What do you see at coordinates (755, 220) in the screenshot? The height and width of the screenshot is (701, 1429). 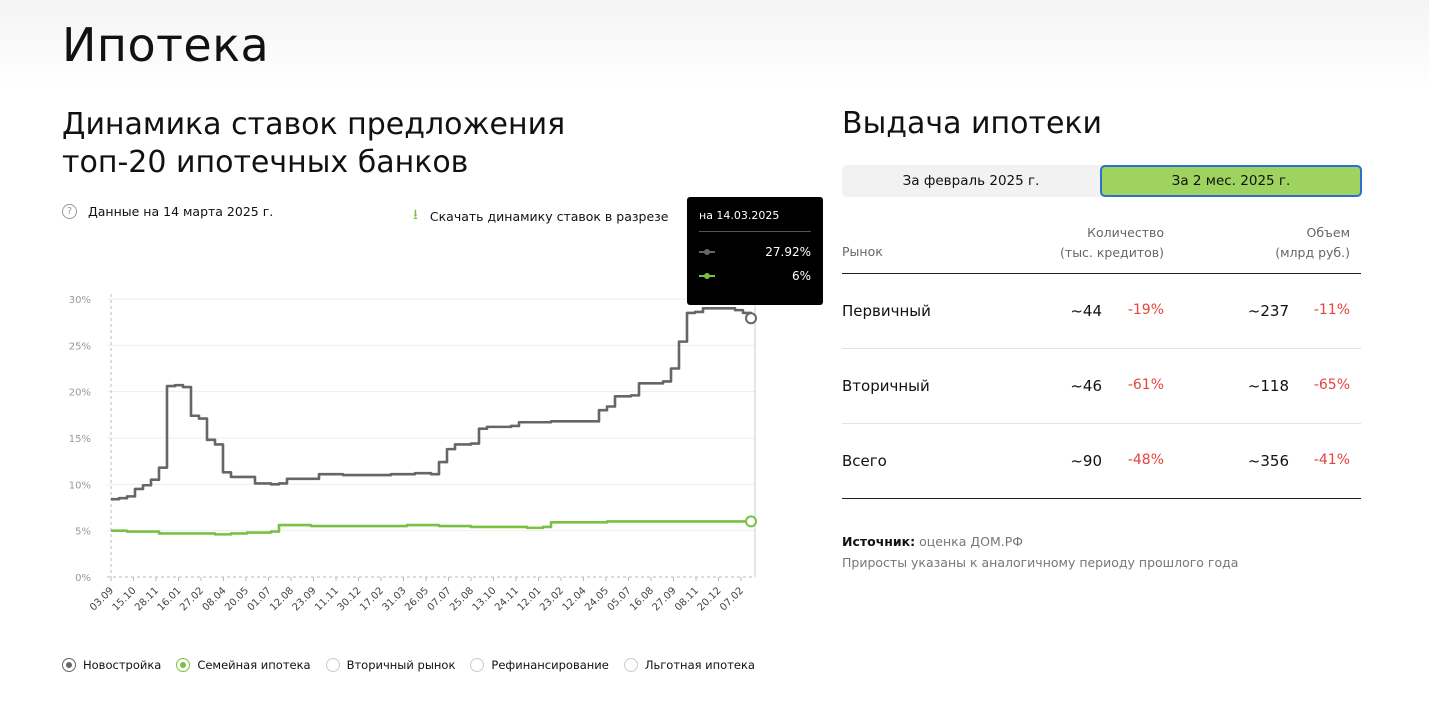 I see `tooltip-date: на 14.03.2025` at bounding box center [755, 220].